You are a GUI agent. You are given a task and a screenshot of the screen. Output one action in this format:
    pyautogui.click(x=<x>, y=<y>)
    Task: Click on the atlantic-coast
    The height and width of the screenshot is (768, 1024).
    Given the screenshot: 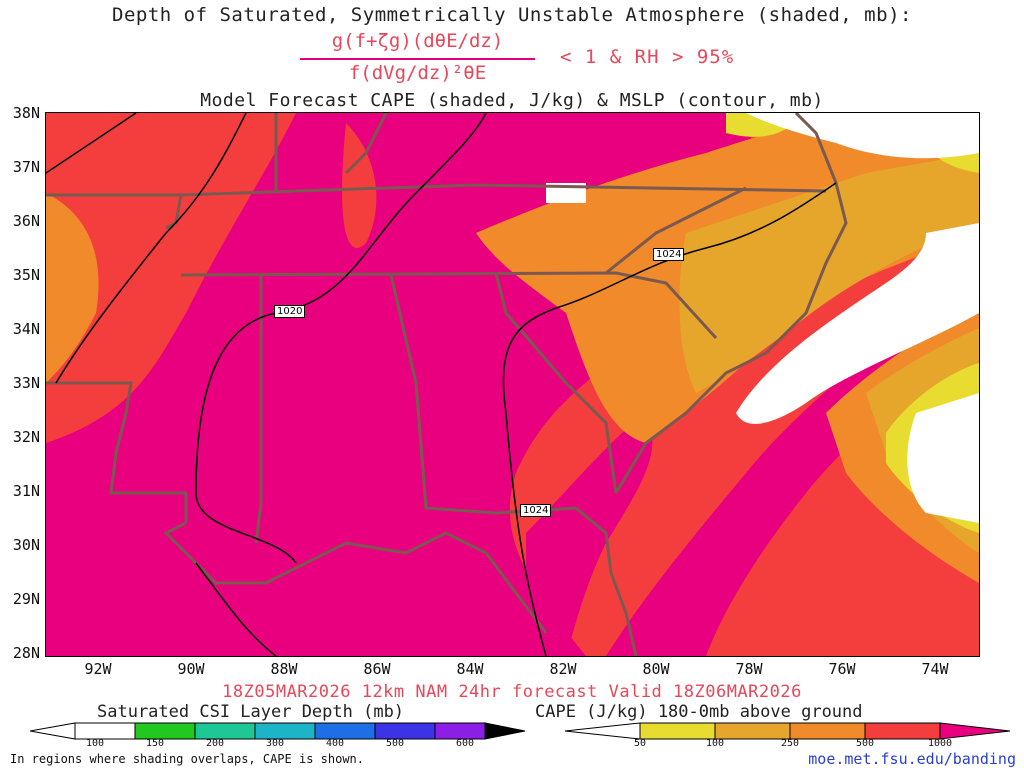 What is the action you would take?
    pyautogui.click(x=731, y=303)
    